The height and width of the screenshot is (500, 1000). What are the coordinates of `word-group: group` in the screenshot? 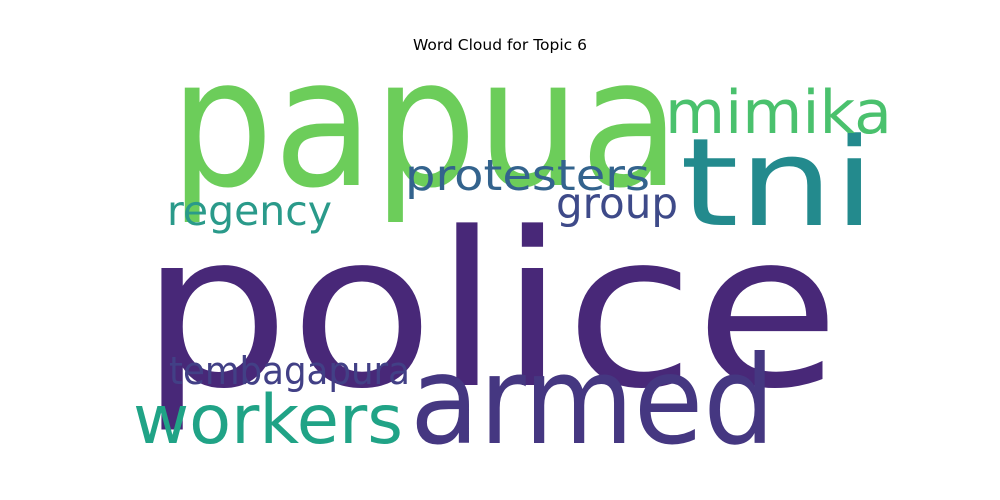 It's located at (617, 204).